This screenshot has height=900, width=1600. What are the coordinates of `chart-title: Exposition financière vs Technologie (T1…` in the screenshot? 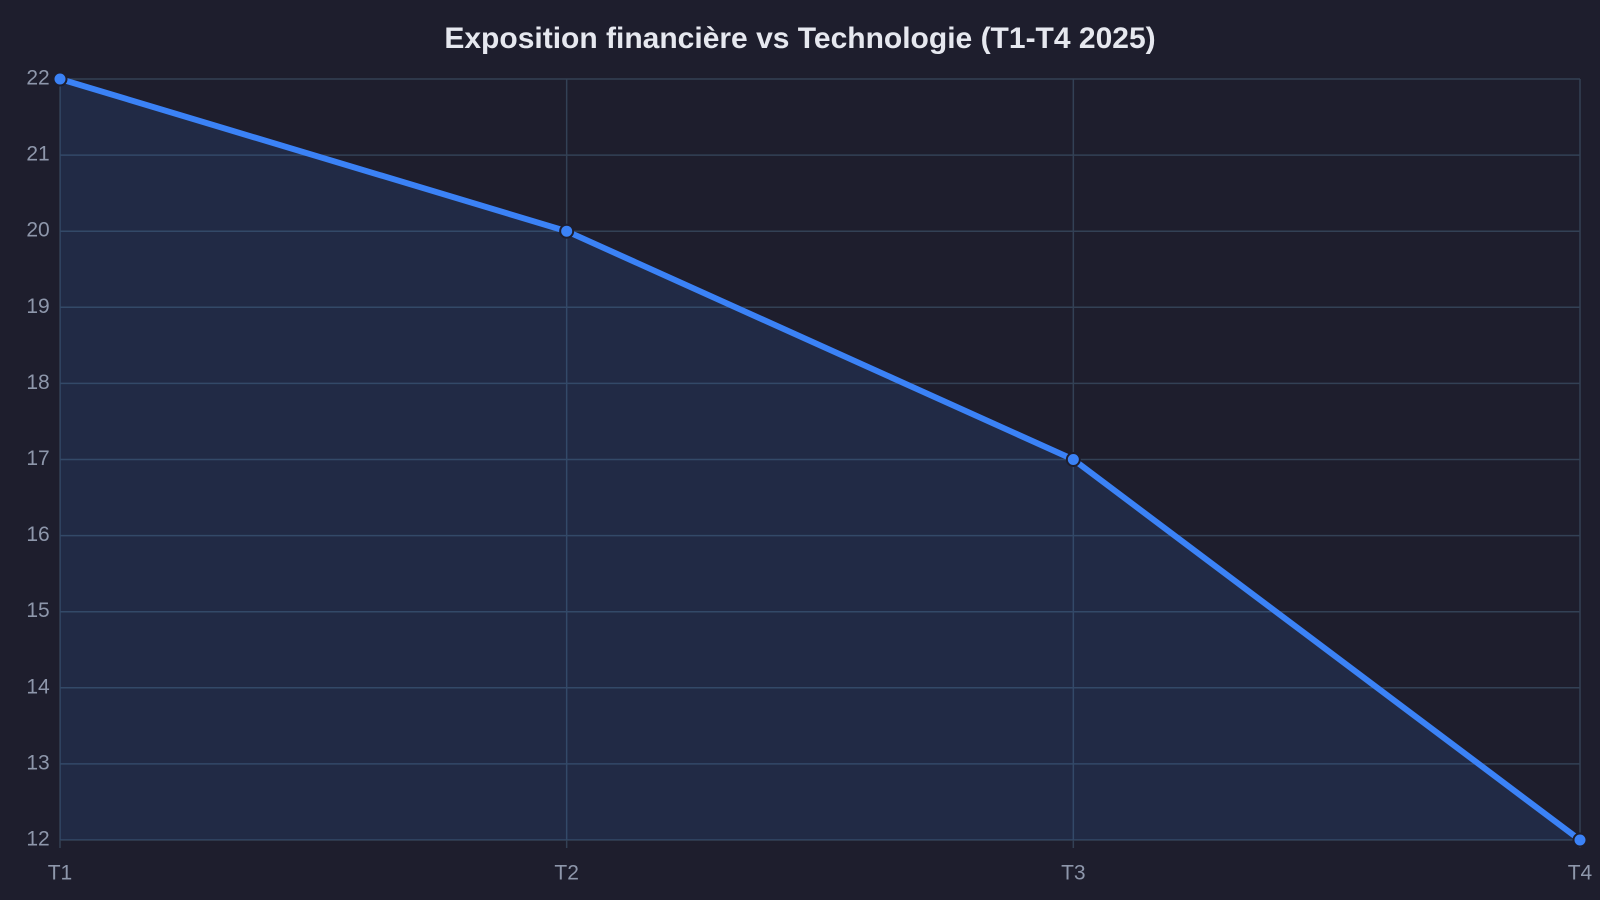 It's located at (799, 38).